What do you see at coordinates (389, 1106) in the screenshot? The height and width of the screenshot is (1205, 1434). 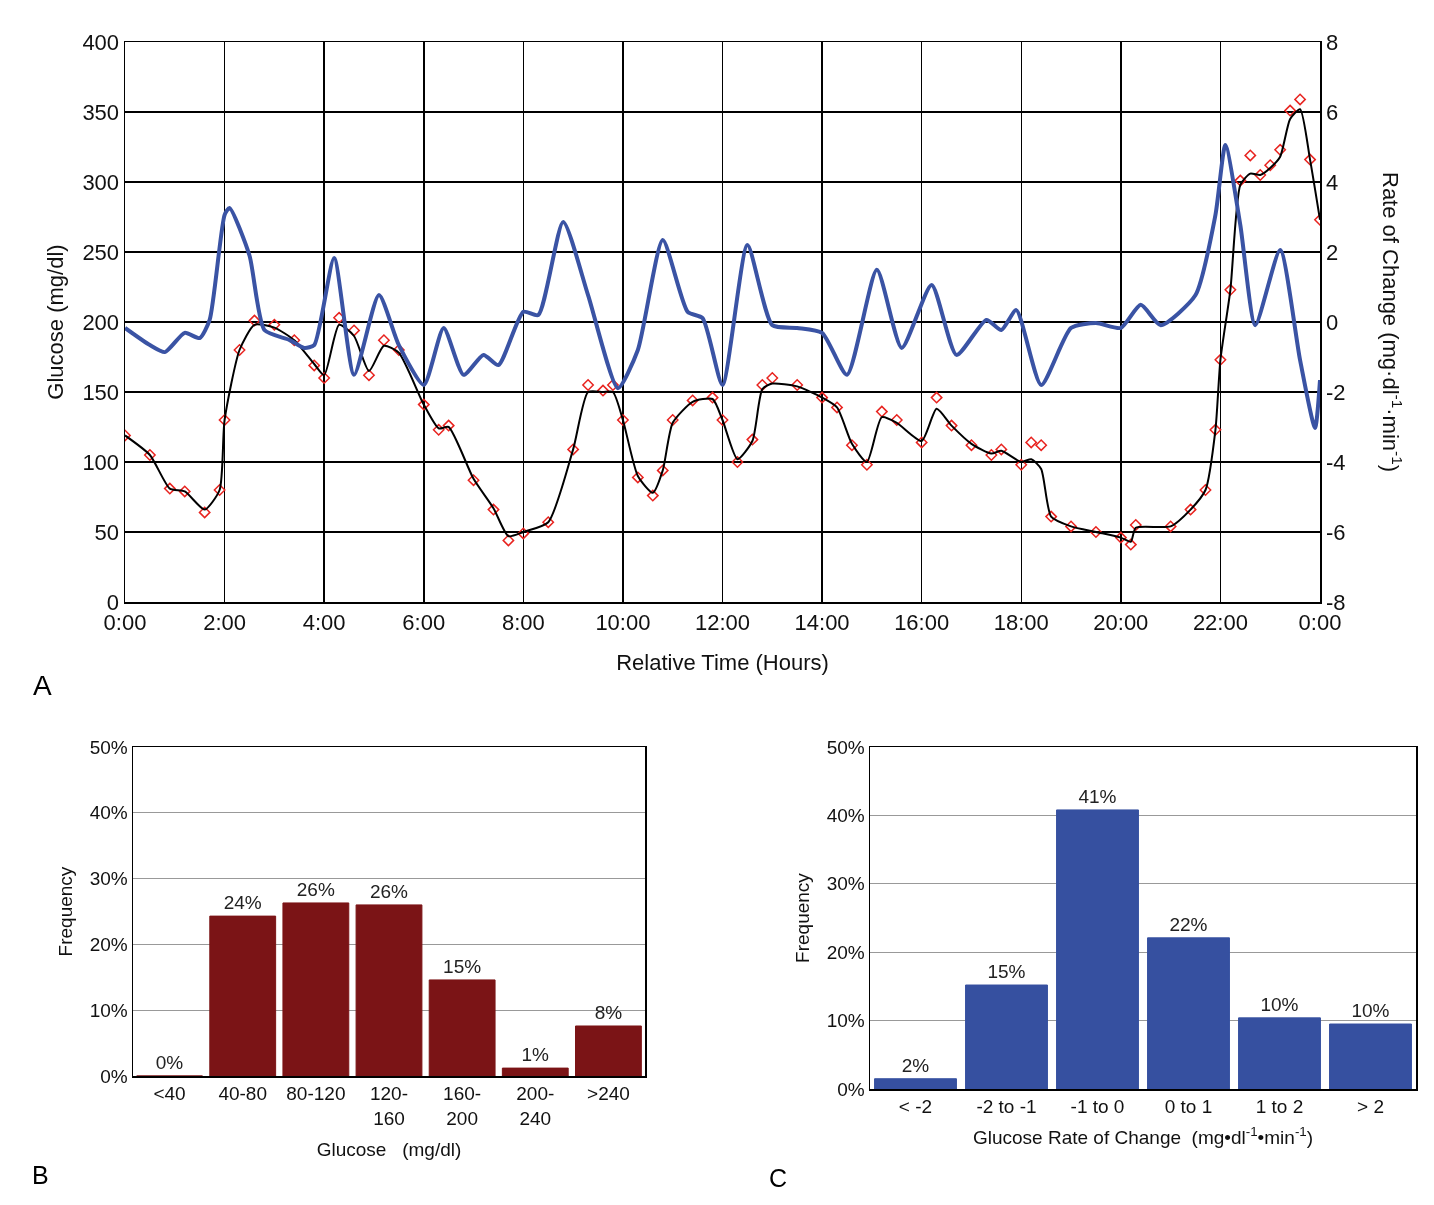 I see `x-tick-label: 120- 160` at bounding box center [389, 1106].